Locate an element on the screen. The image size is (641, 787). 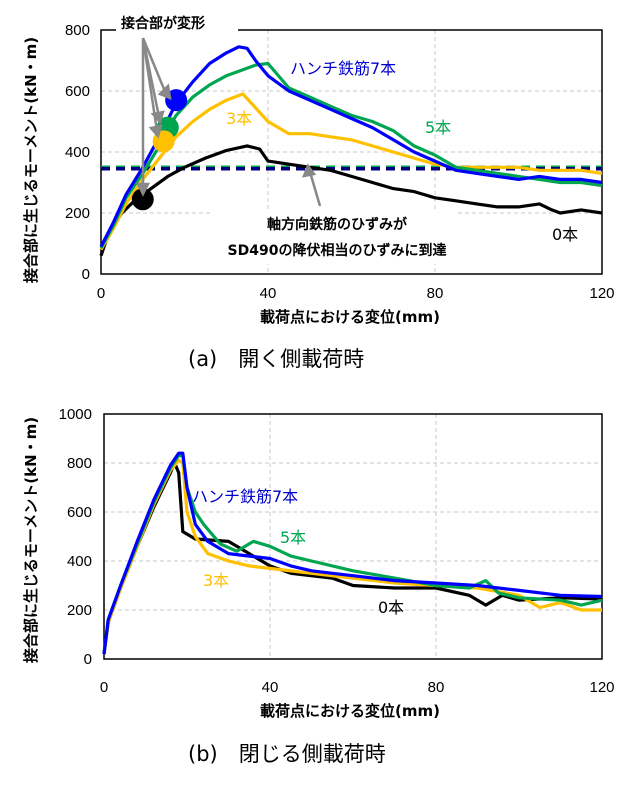
panel-a-label-0: 0本 is located at coordinates (565, 234).